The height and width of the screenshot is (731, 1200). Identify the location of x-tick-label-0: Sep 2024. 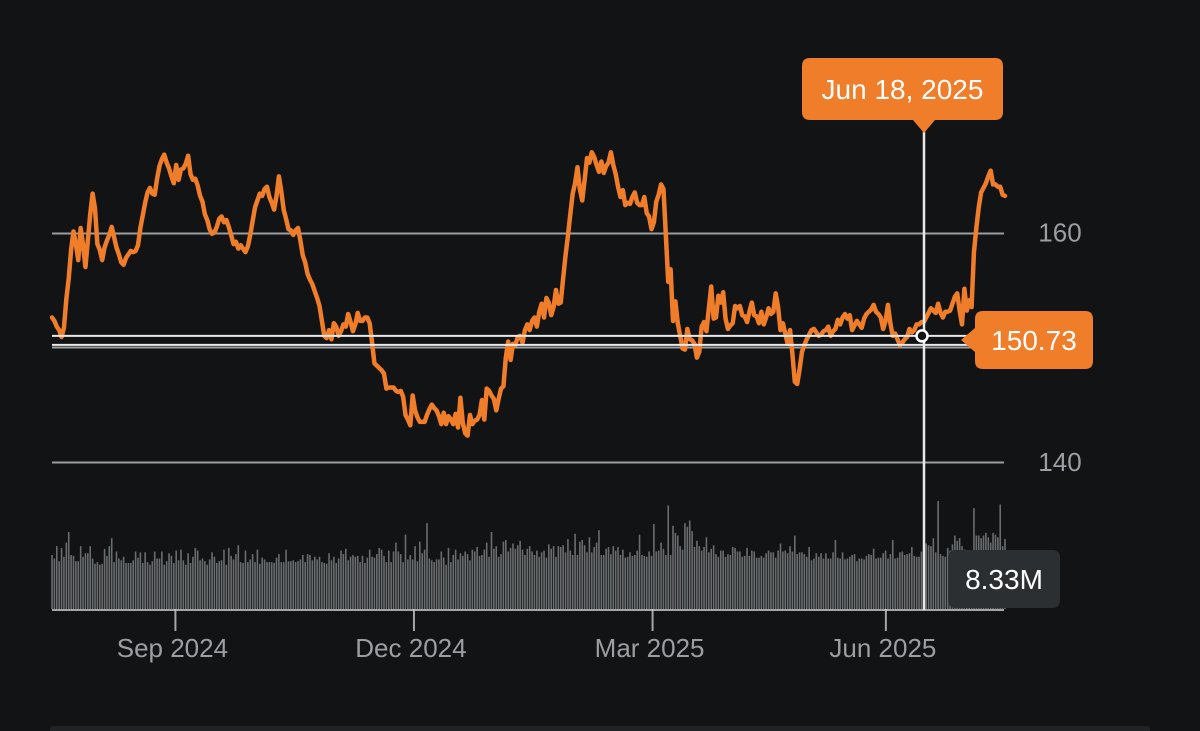
(172, 648).